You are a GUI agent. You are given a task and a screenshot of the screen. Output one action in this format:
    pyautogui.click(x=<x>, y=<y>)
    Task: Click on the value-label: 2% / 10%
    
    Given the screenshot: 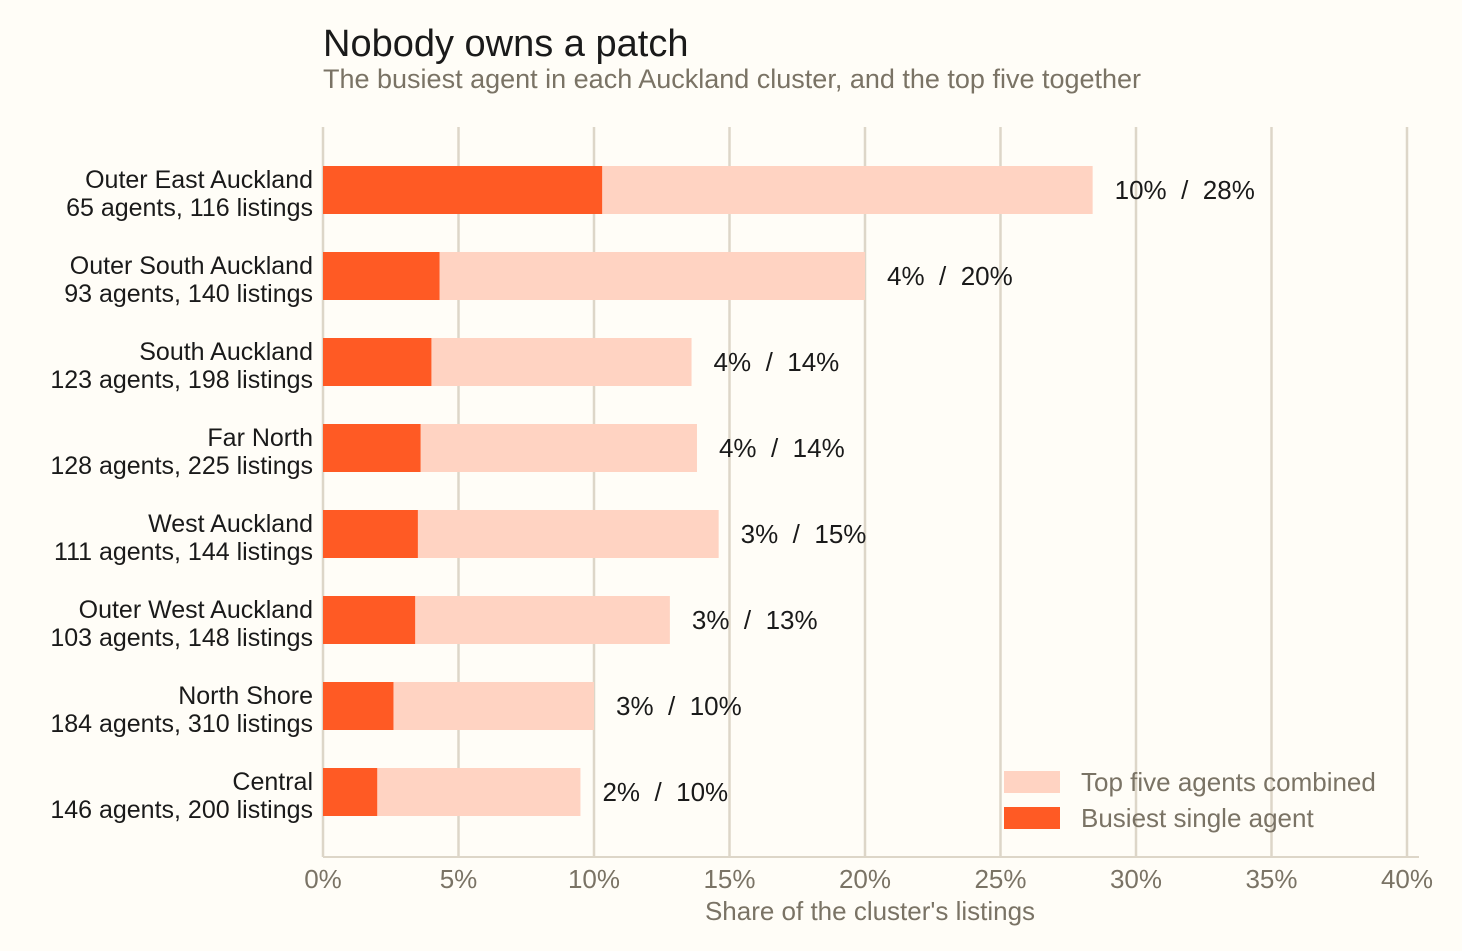 What is the action you would take?
    pyautogui.click(x=665, y=792)
    